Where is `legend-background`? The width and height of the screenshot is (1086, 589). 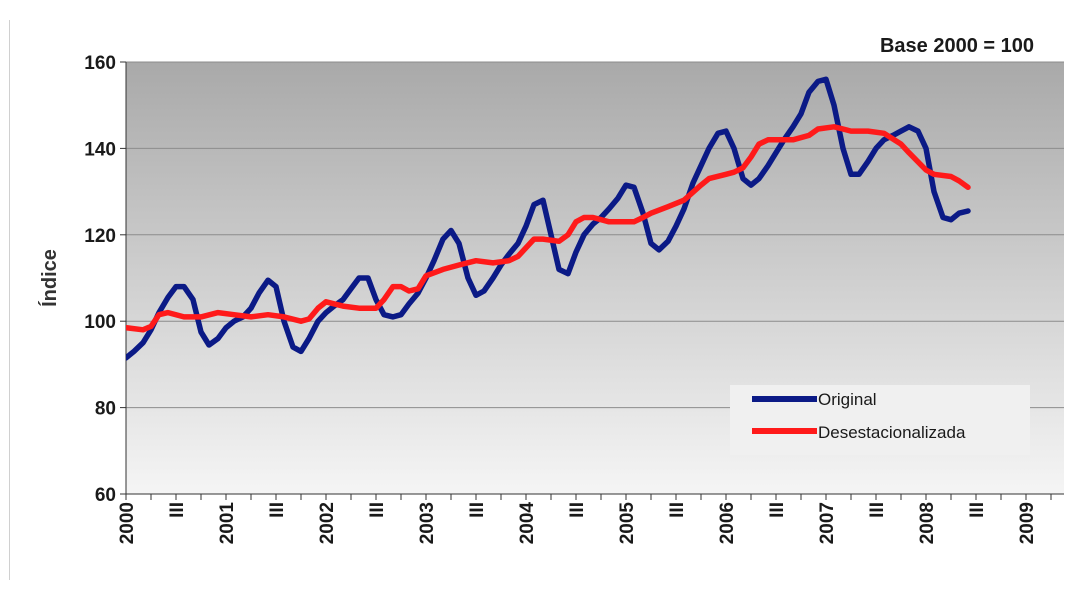 legend-background is located at coordinates (880, 420).